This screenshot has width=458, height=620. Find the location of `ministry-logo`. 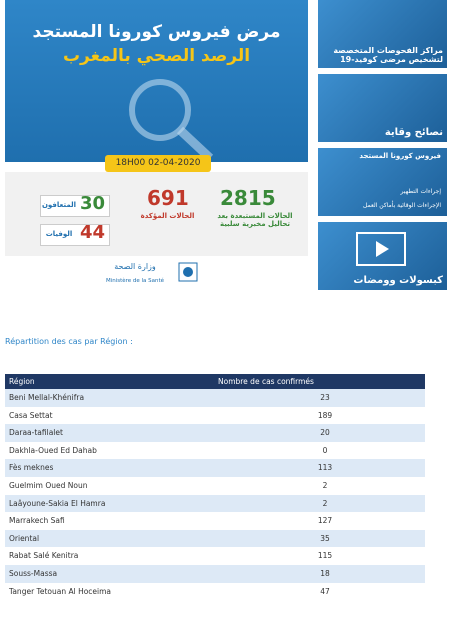

ministry-logo is located at coordinates (188, 272).